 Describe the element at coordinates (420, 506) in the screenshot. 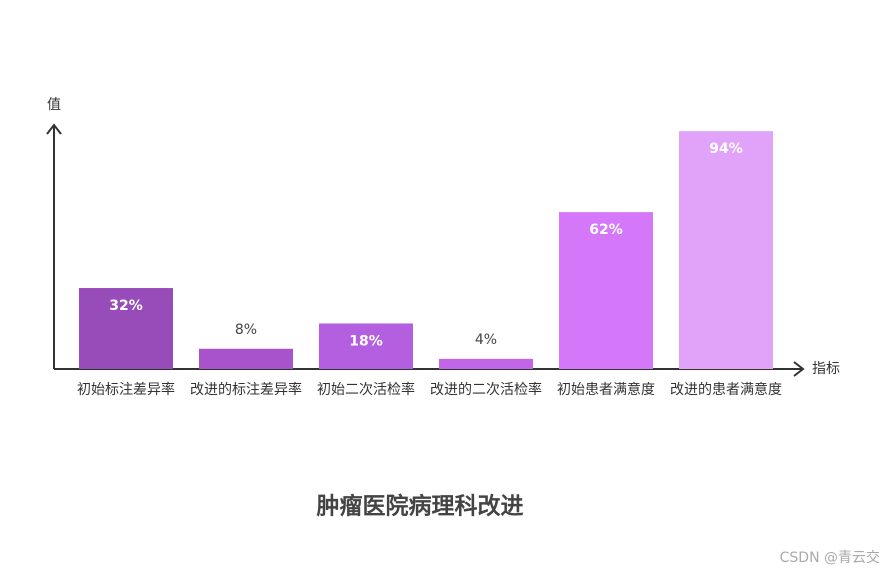

I see `chart-title: 肿瘤医院病理科改进` at that location.